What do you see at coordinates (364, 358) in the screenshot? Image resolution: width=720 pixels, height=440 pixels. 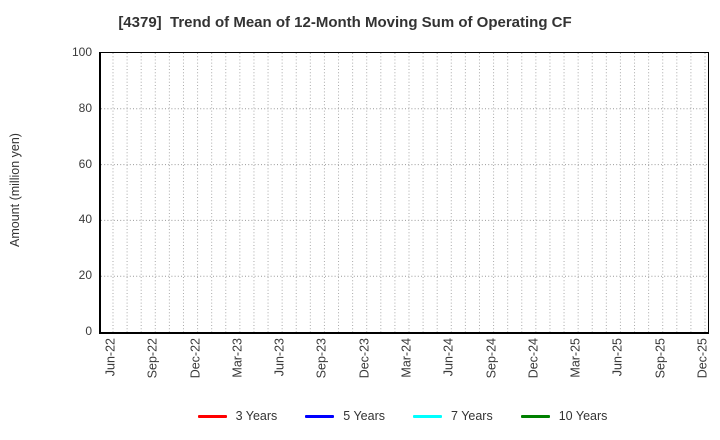 I see `x-tick-label: Dec-23` at bounding box center [364, 358].